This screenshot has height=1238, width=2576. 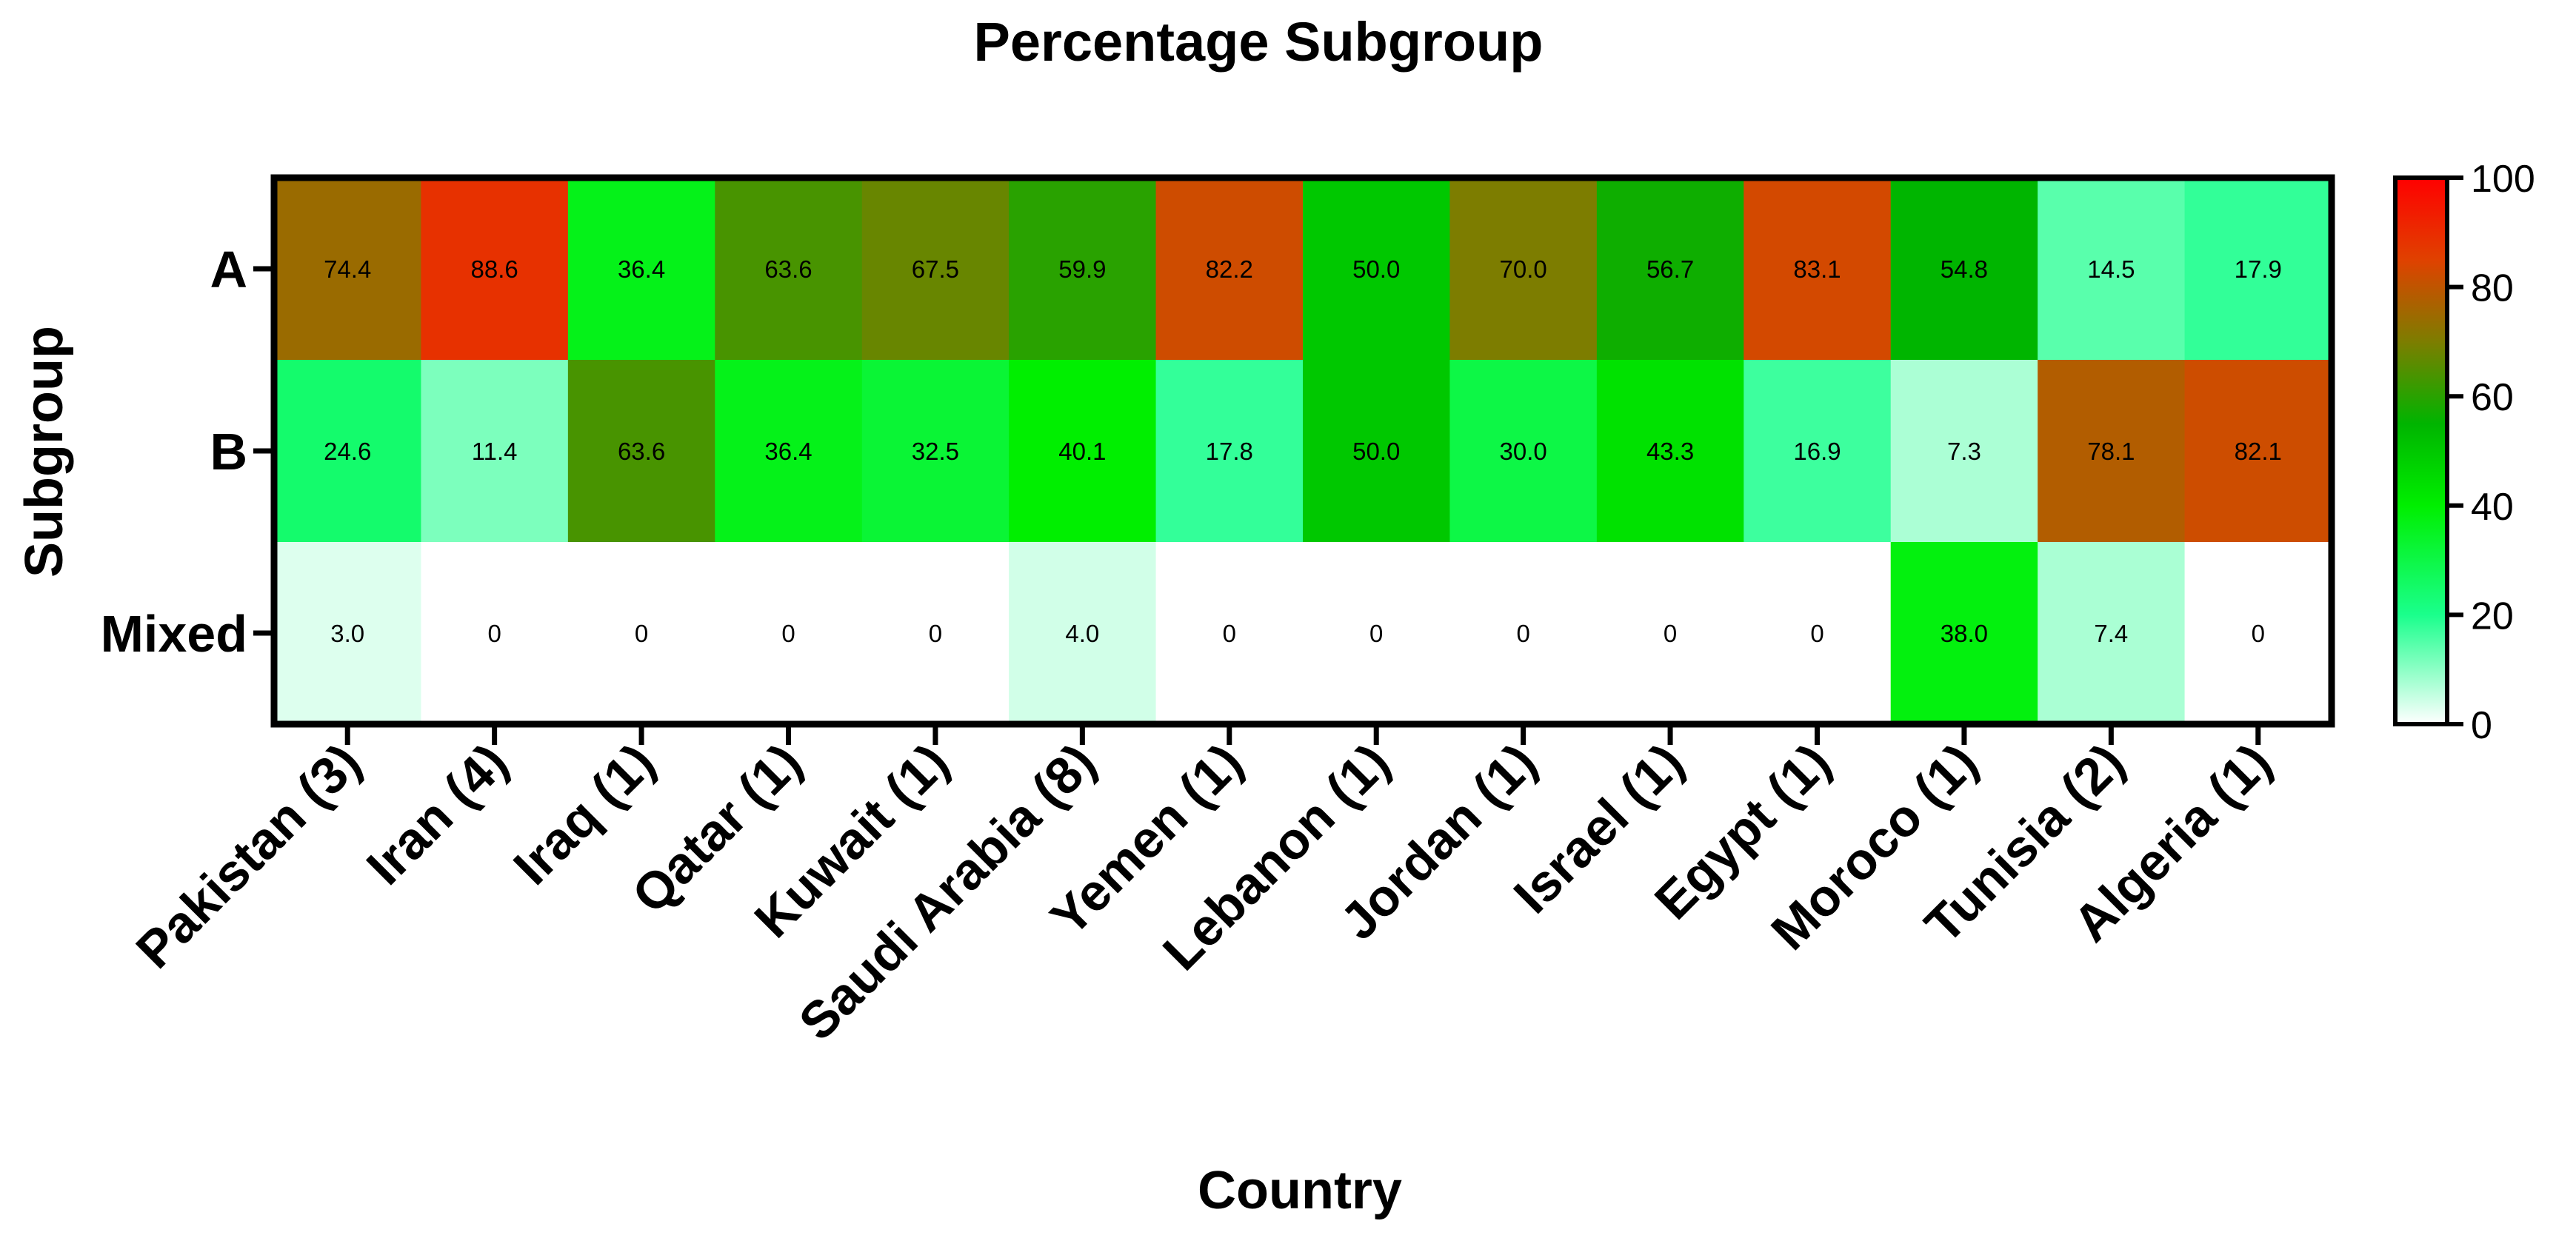 I want to click on cell-value-label: 24.6, so click(x=347, y=452).